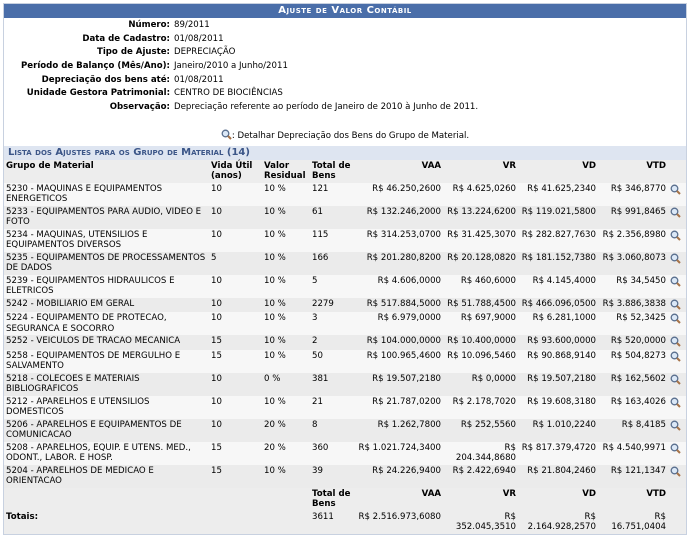 The height and width of the screenshot is (535, 688). I want to click on table-cell: R$ 697,9000, so click(480, 324).